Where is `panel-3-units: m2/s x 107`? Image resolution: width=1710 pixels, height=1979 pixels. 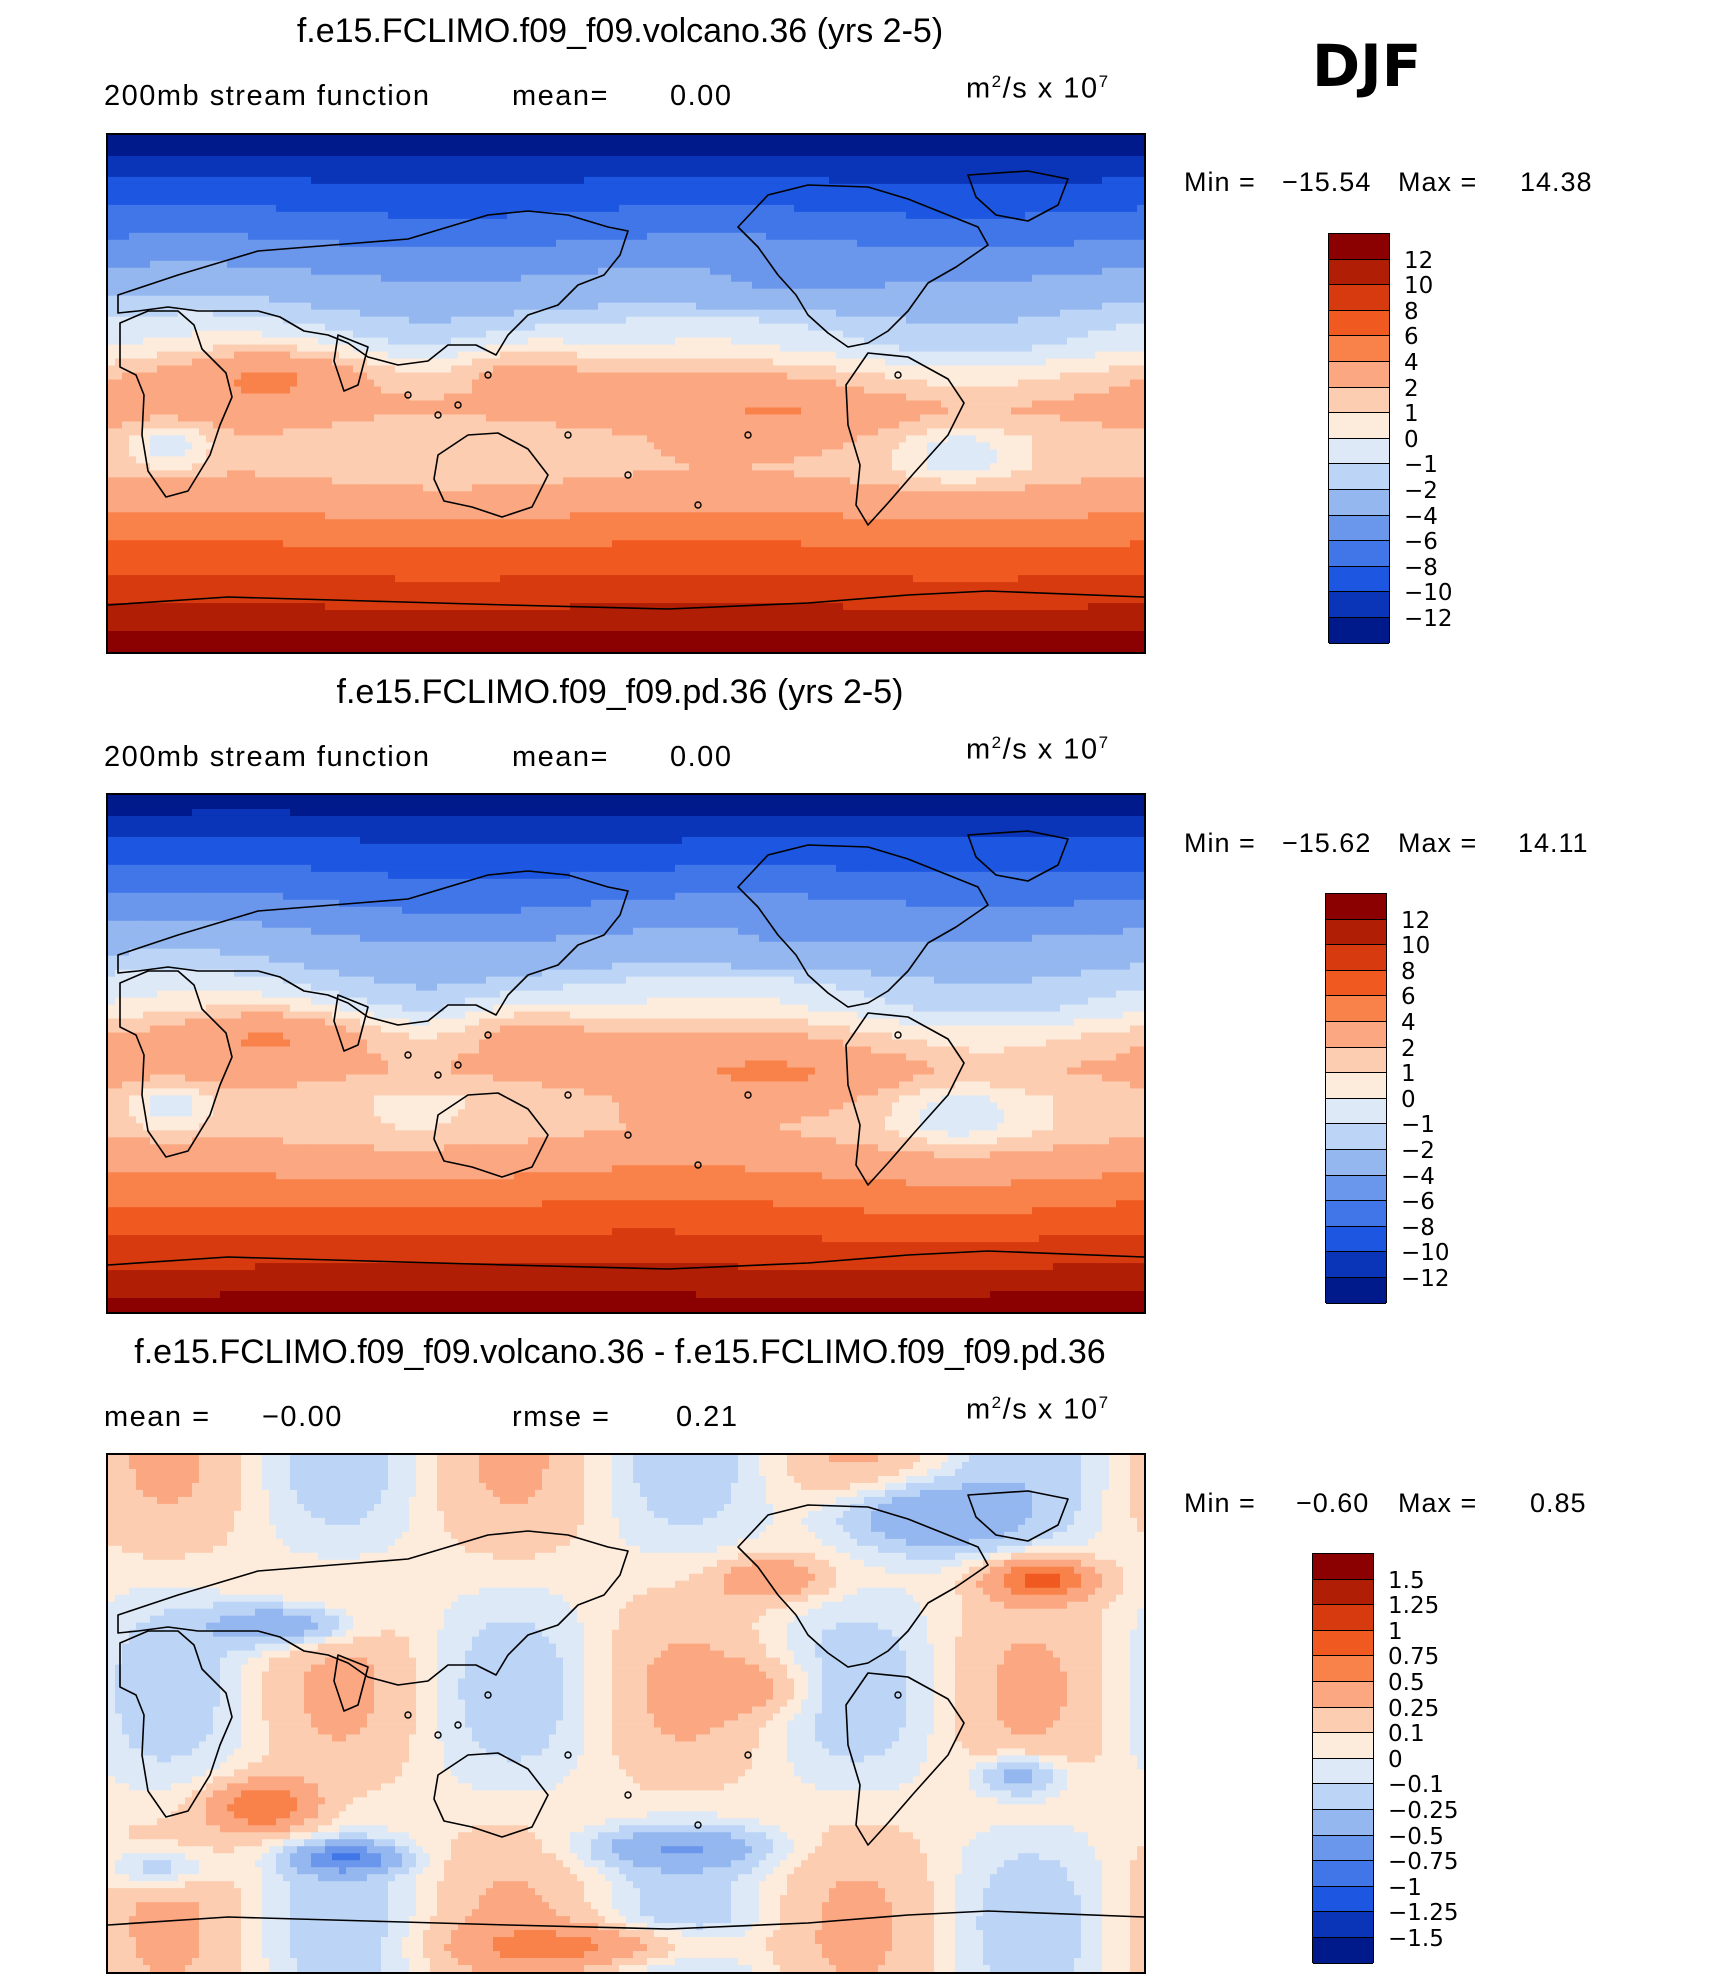 panel-3-units: m2/s x 107 is located at coordinates (1038, 1410).